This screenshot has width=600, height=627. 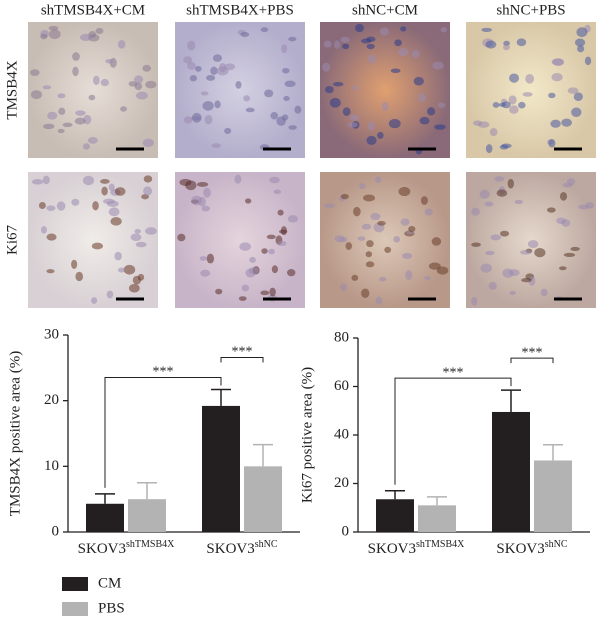 I want to click on column-label: shNC+CM, so click(x=385, y=10).